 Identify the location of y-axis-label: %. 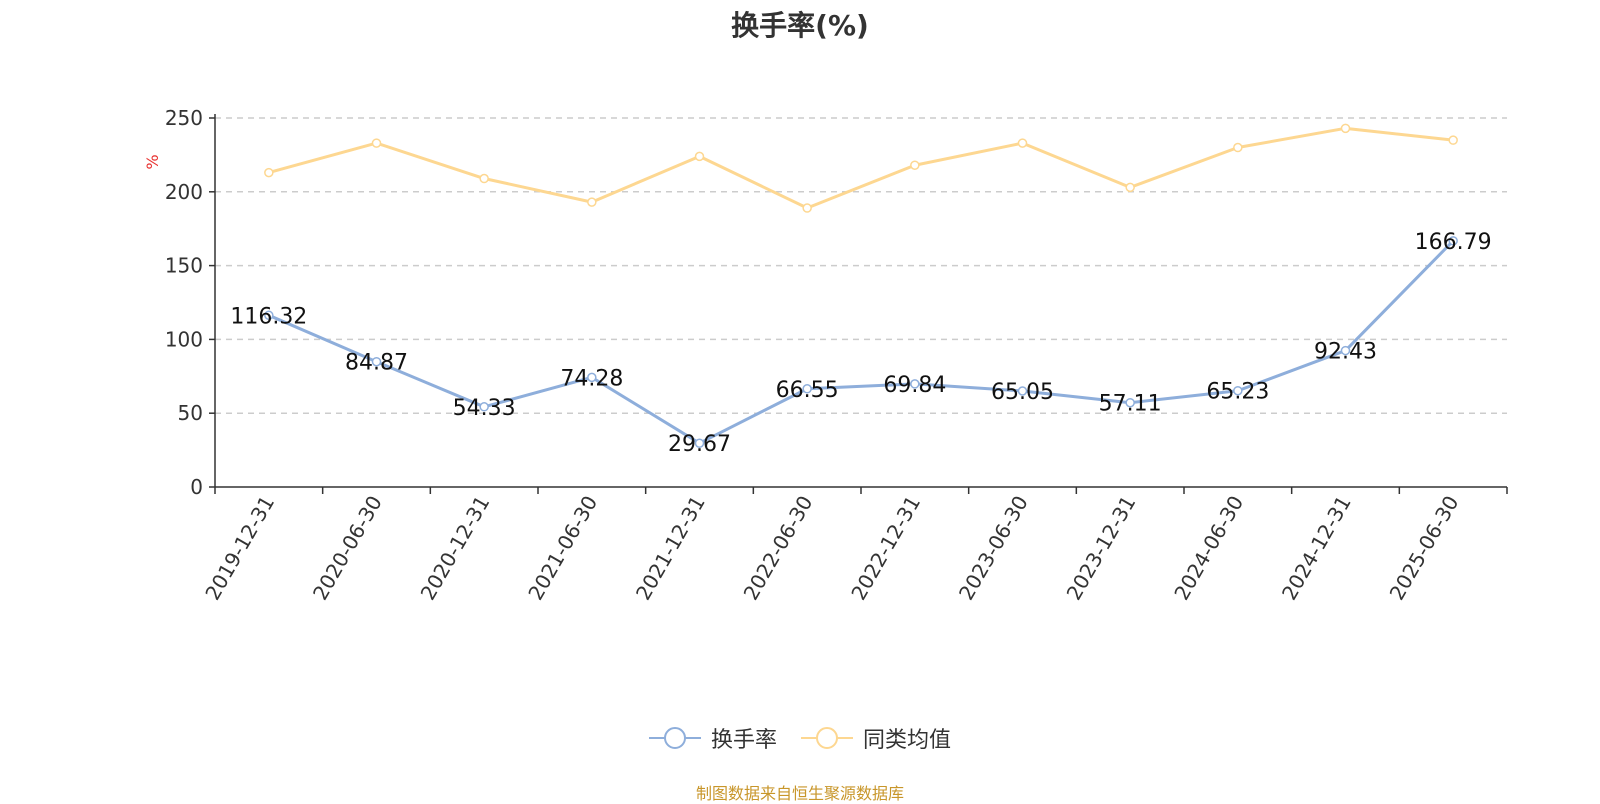
(152, 161).